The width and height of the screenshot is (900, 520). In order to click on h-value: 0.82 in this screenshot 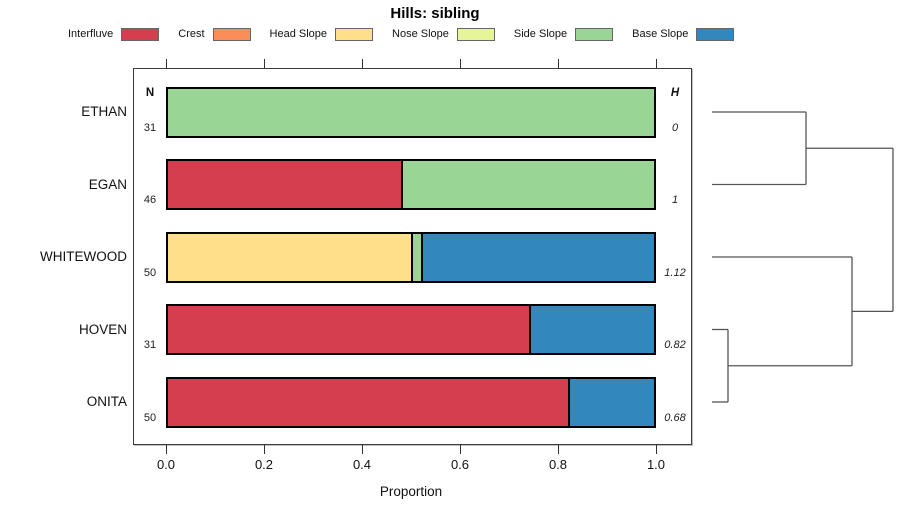, I will do `click(675, 345)`.